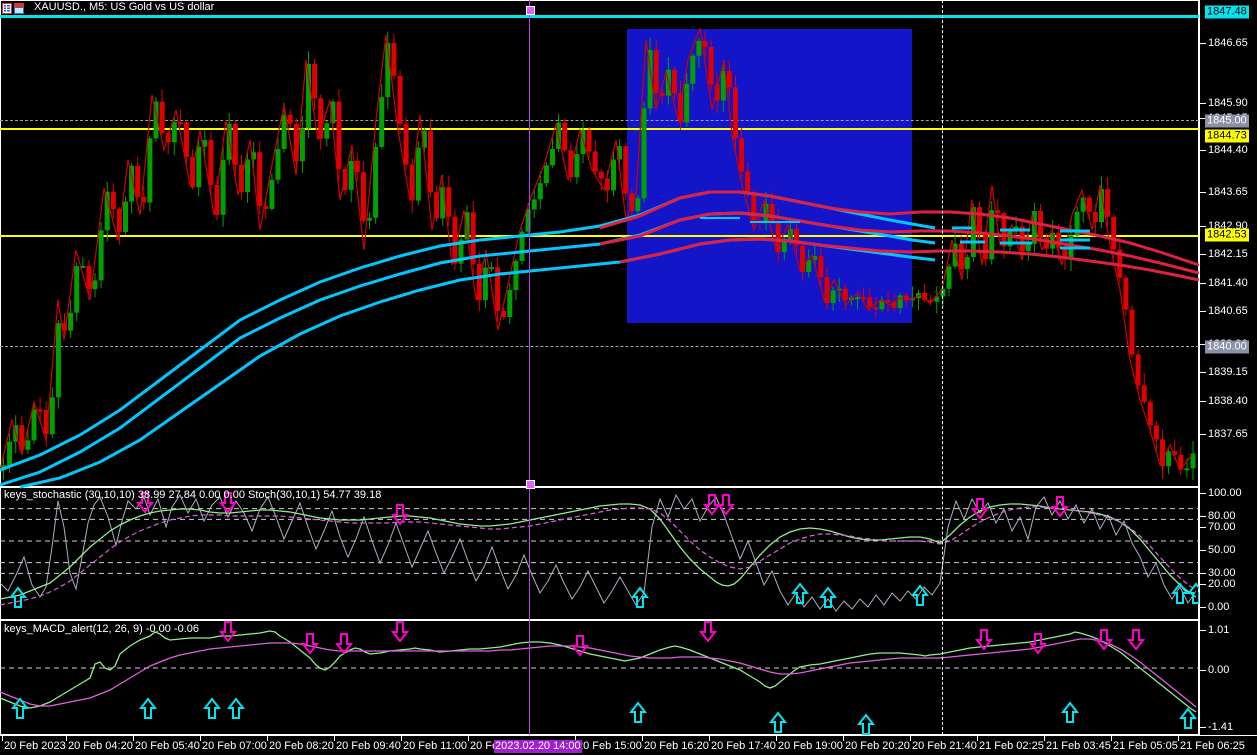  I want to click on price-highlight-label: 1847.48, so click(1227, 12).